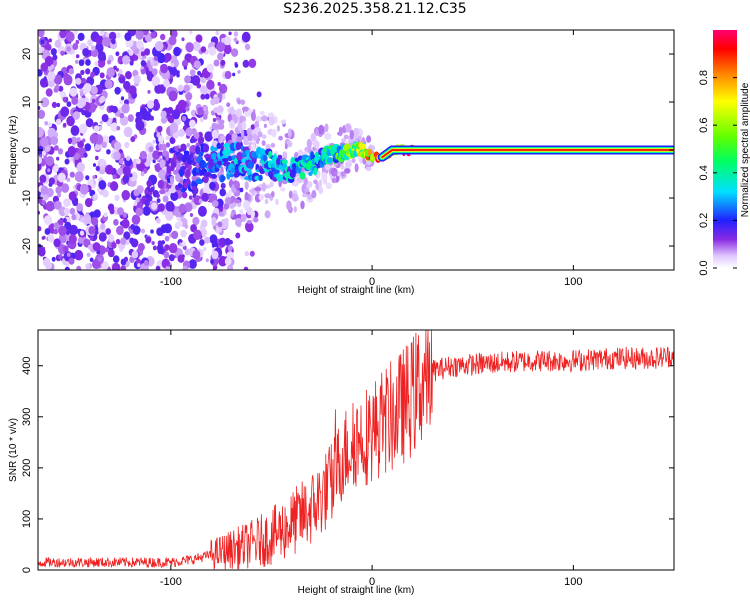  Describe the element at coordinates (27, 102) in the screenshot. I see `y-tick-label: 10` at that location.